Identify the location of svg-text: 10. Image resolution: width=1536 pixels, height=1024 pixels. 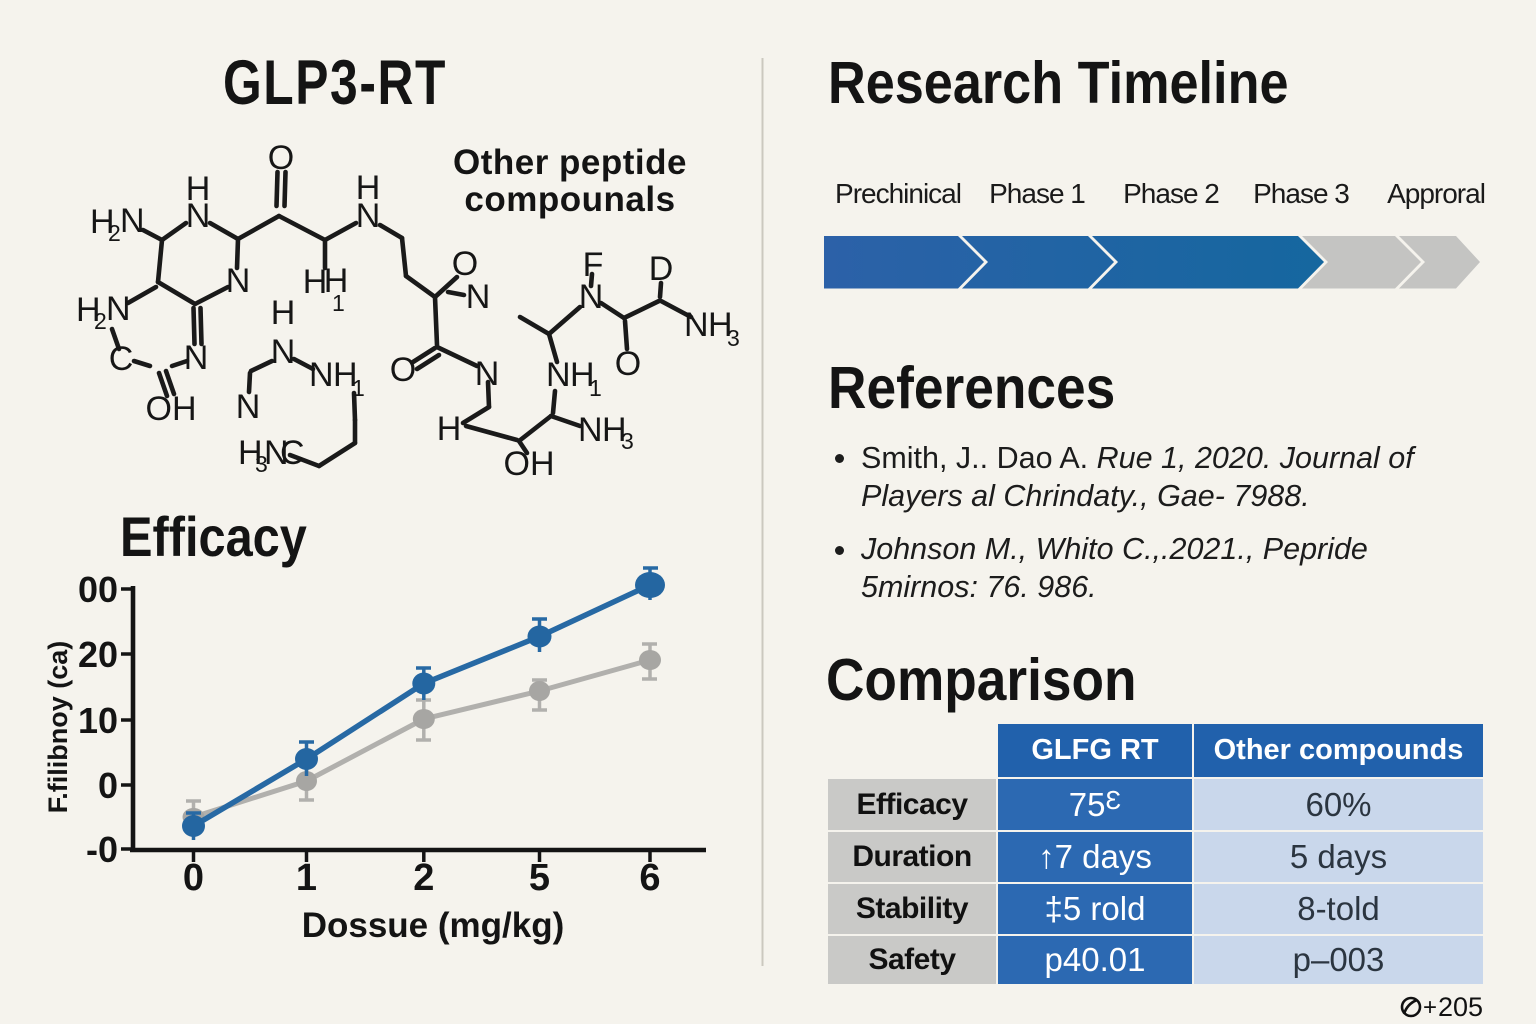
(98, 720).